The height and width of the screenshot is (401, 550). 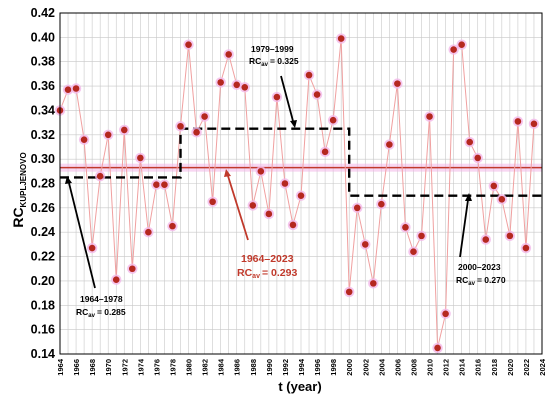 What do you see at coordinates (494, 367) in the screenshot?
I see `x-tick-label: 2018` at bounding box center [494, 367].